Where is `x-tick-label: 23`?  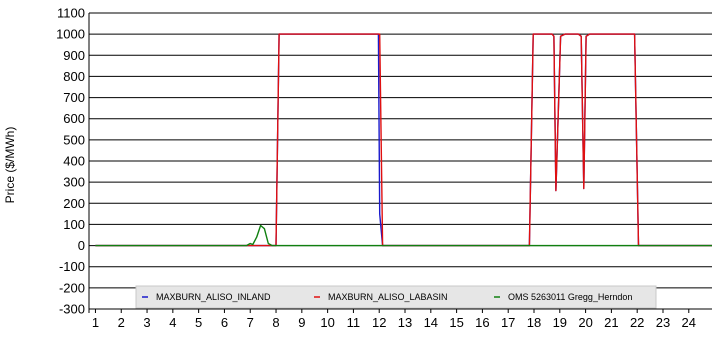
x-tick-label: 23 is located at coordinates (663, 322).